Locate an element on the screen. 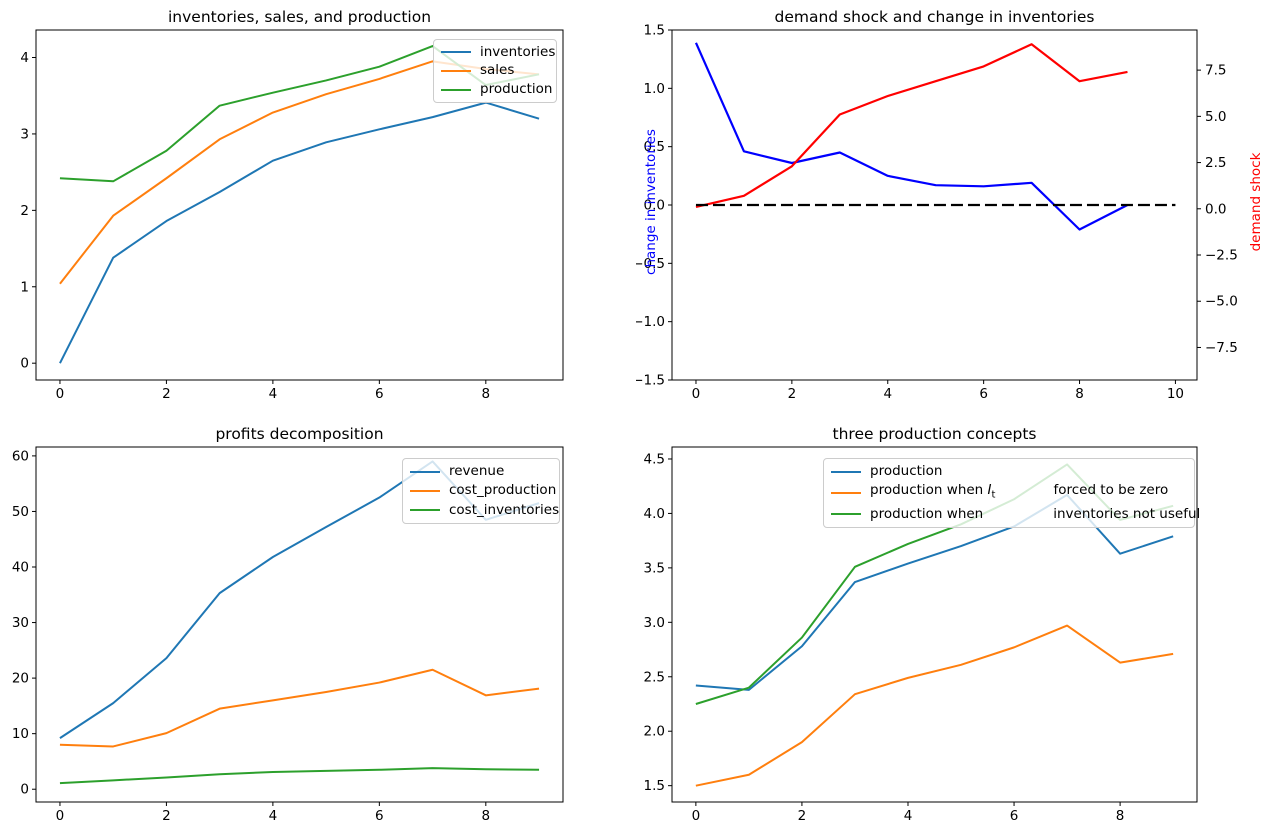  legend-item: production when inventories not useful is located at coordinates (1015, 514).